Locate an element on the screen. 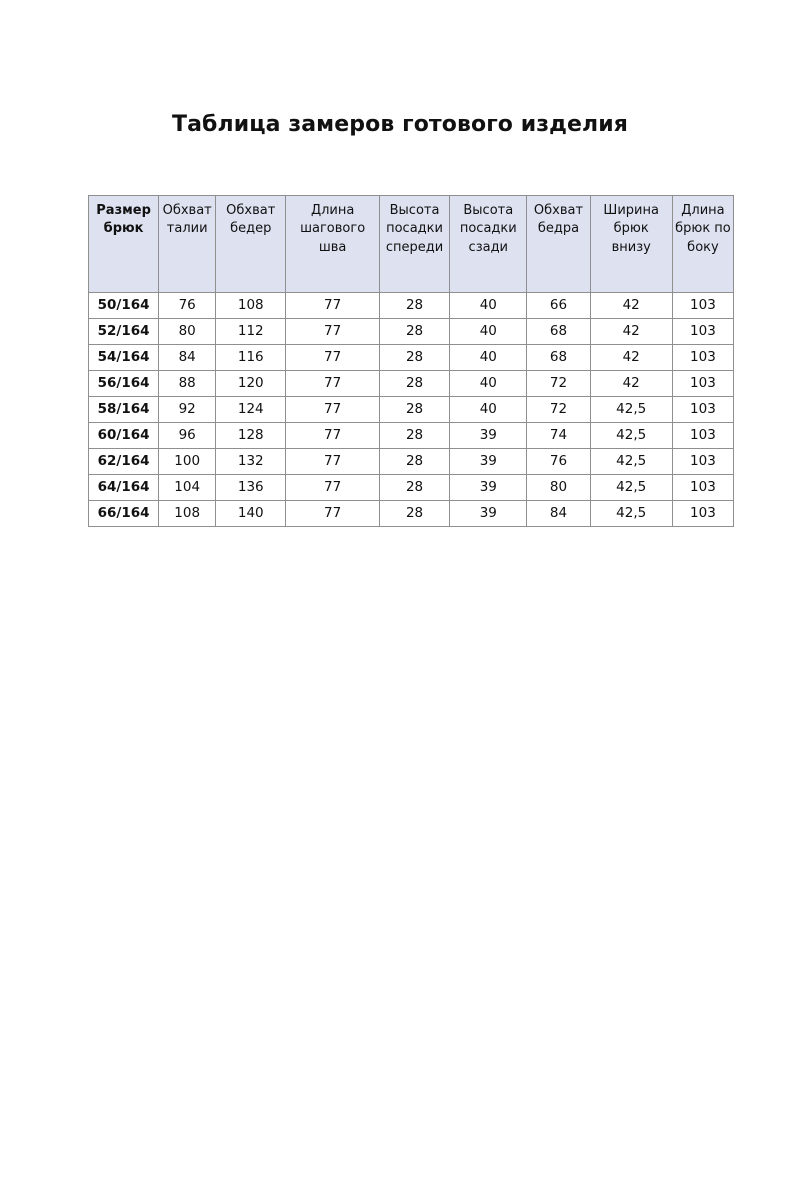  table-row: 52/164 80 112 77 28 40 68 42 103 is located at coordinates (411, 331).